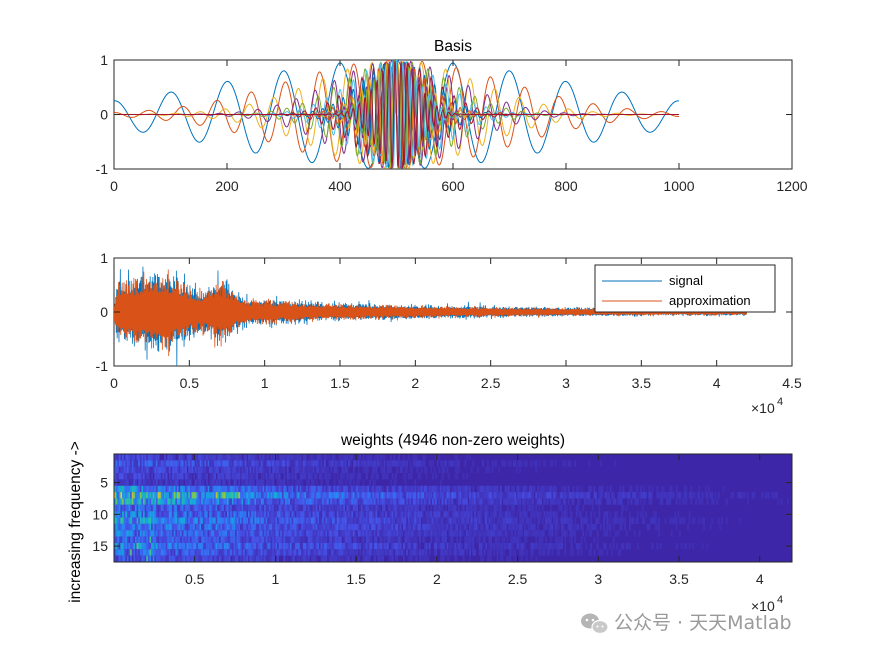  I want to click on watermark: 公众号 · 天天Matlab, so click(686, 623).